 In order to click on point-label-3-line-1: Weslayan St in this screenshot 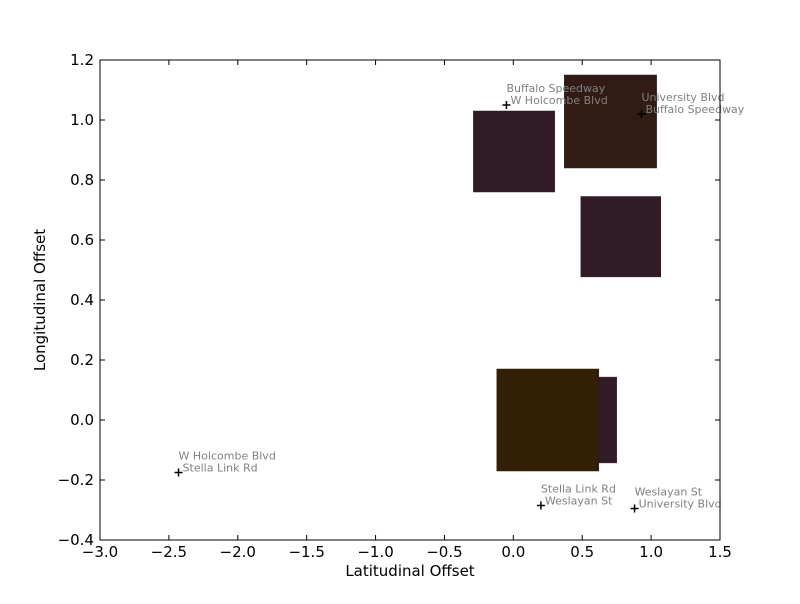, I will do `click(579, 501)`.